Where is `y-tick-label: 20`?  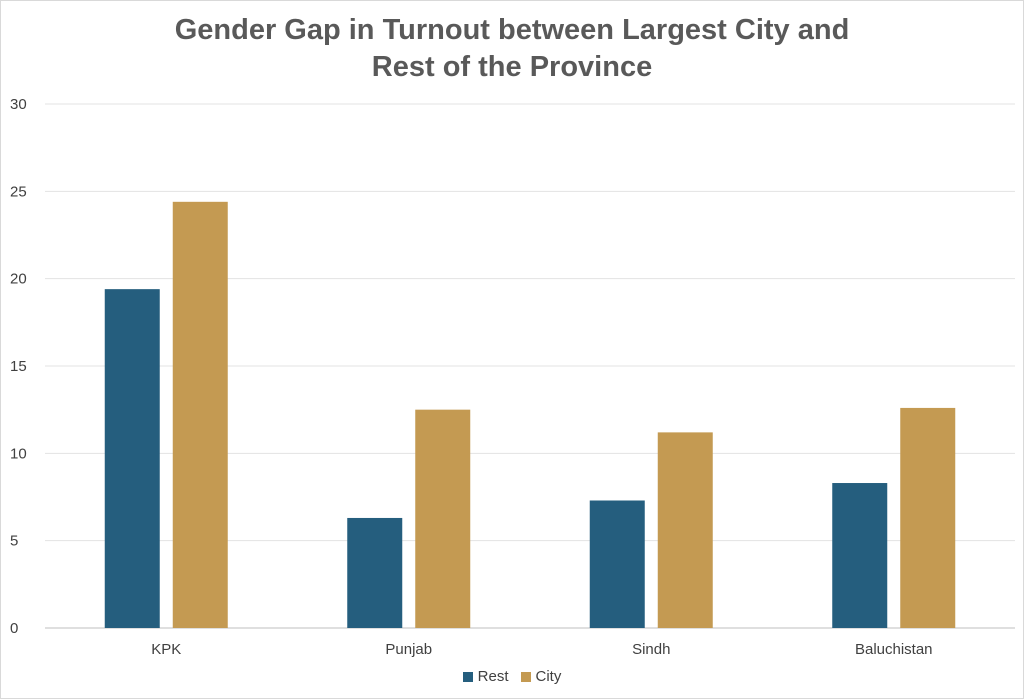 y-tick-label: 20 is located at coordinates (18, 279).